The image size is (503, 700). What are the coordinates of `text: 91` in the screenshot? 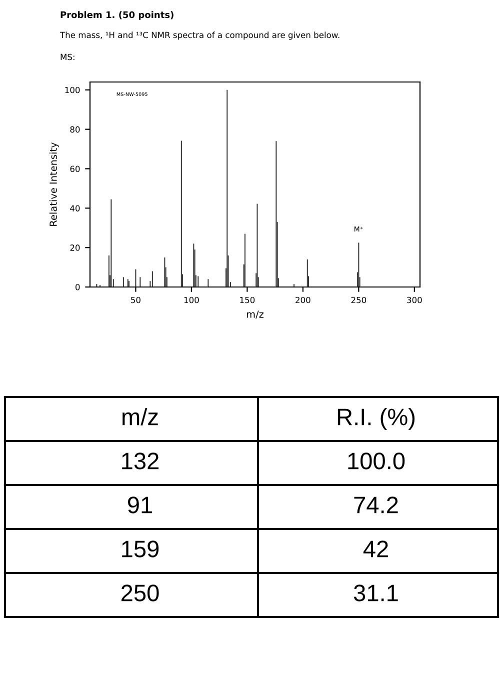 It's located at (140, 505).